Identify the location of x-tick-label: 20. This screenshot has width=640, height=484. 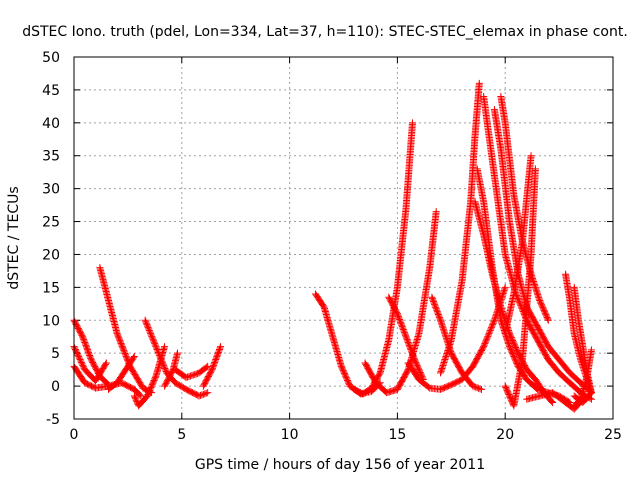
(505, 435).